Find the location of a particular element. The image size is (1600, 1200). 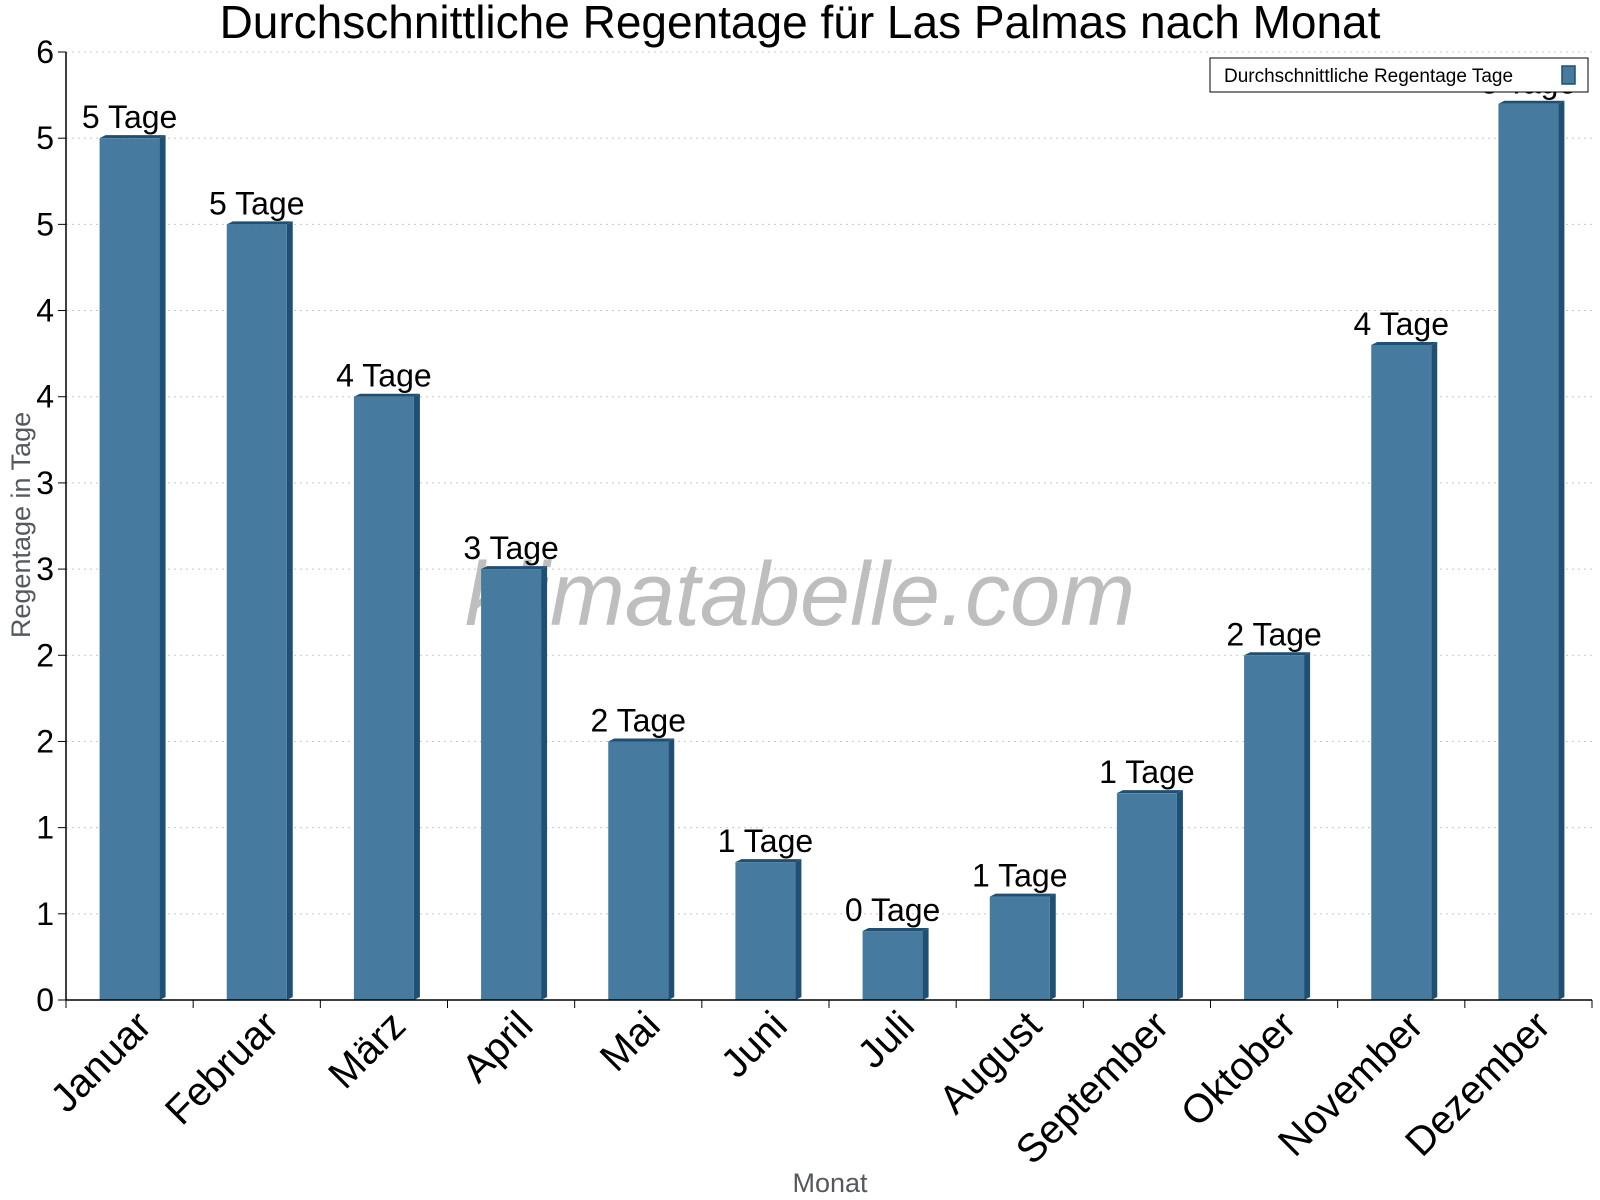

x-tick-label: Mai is located at coordinates (630, 1041).